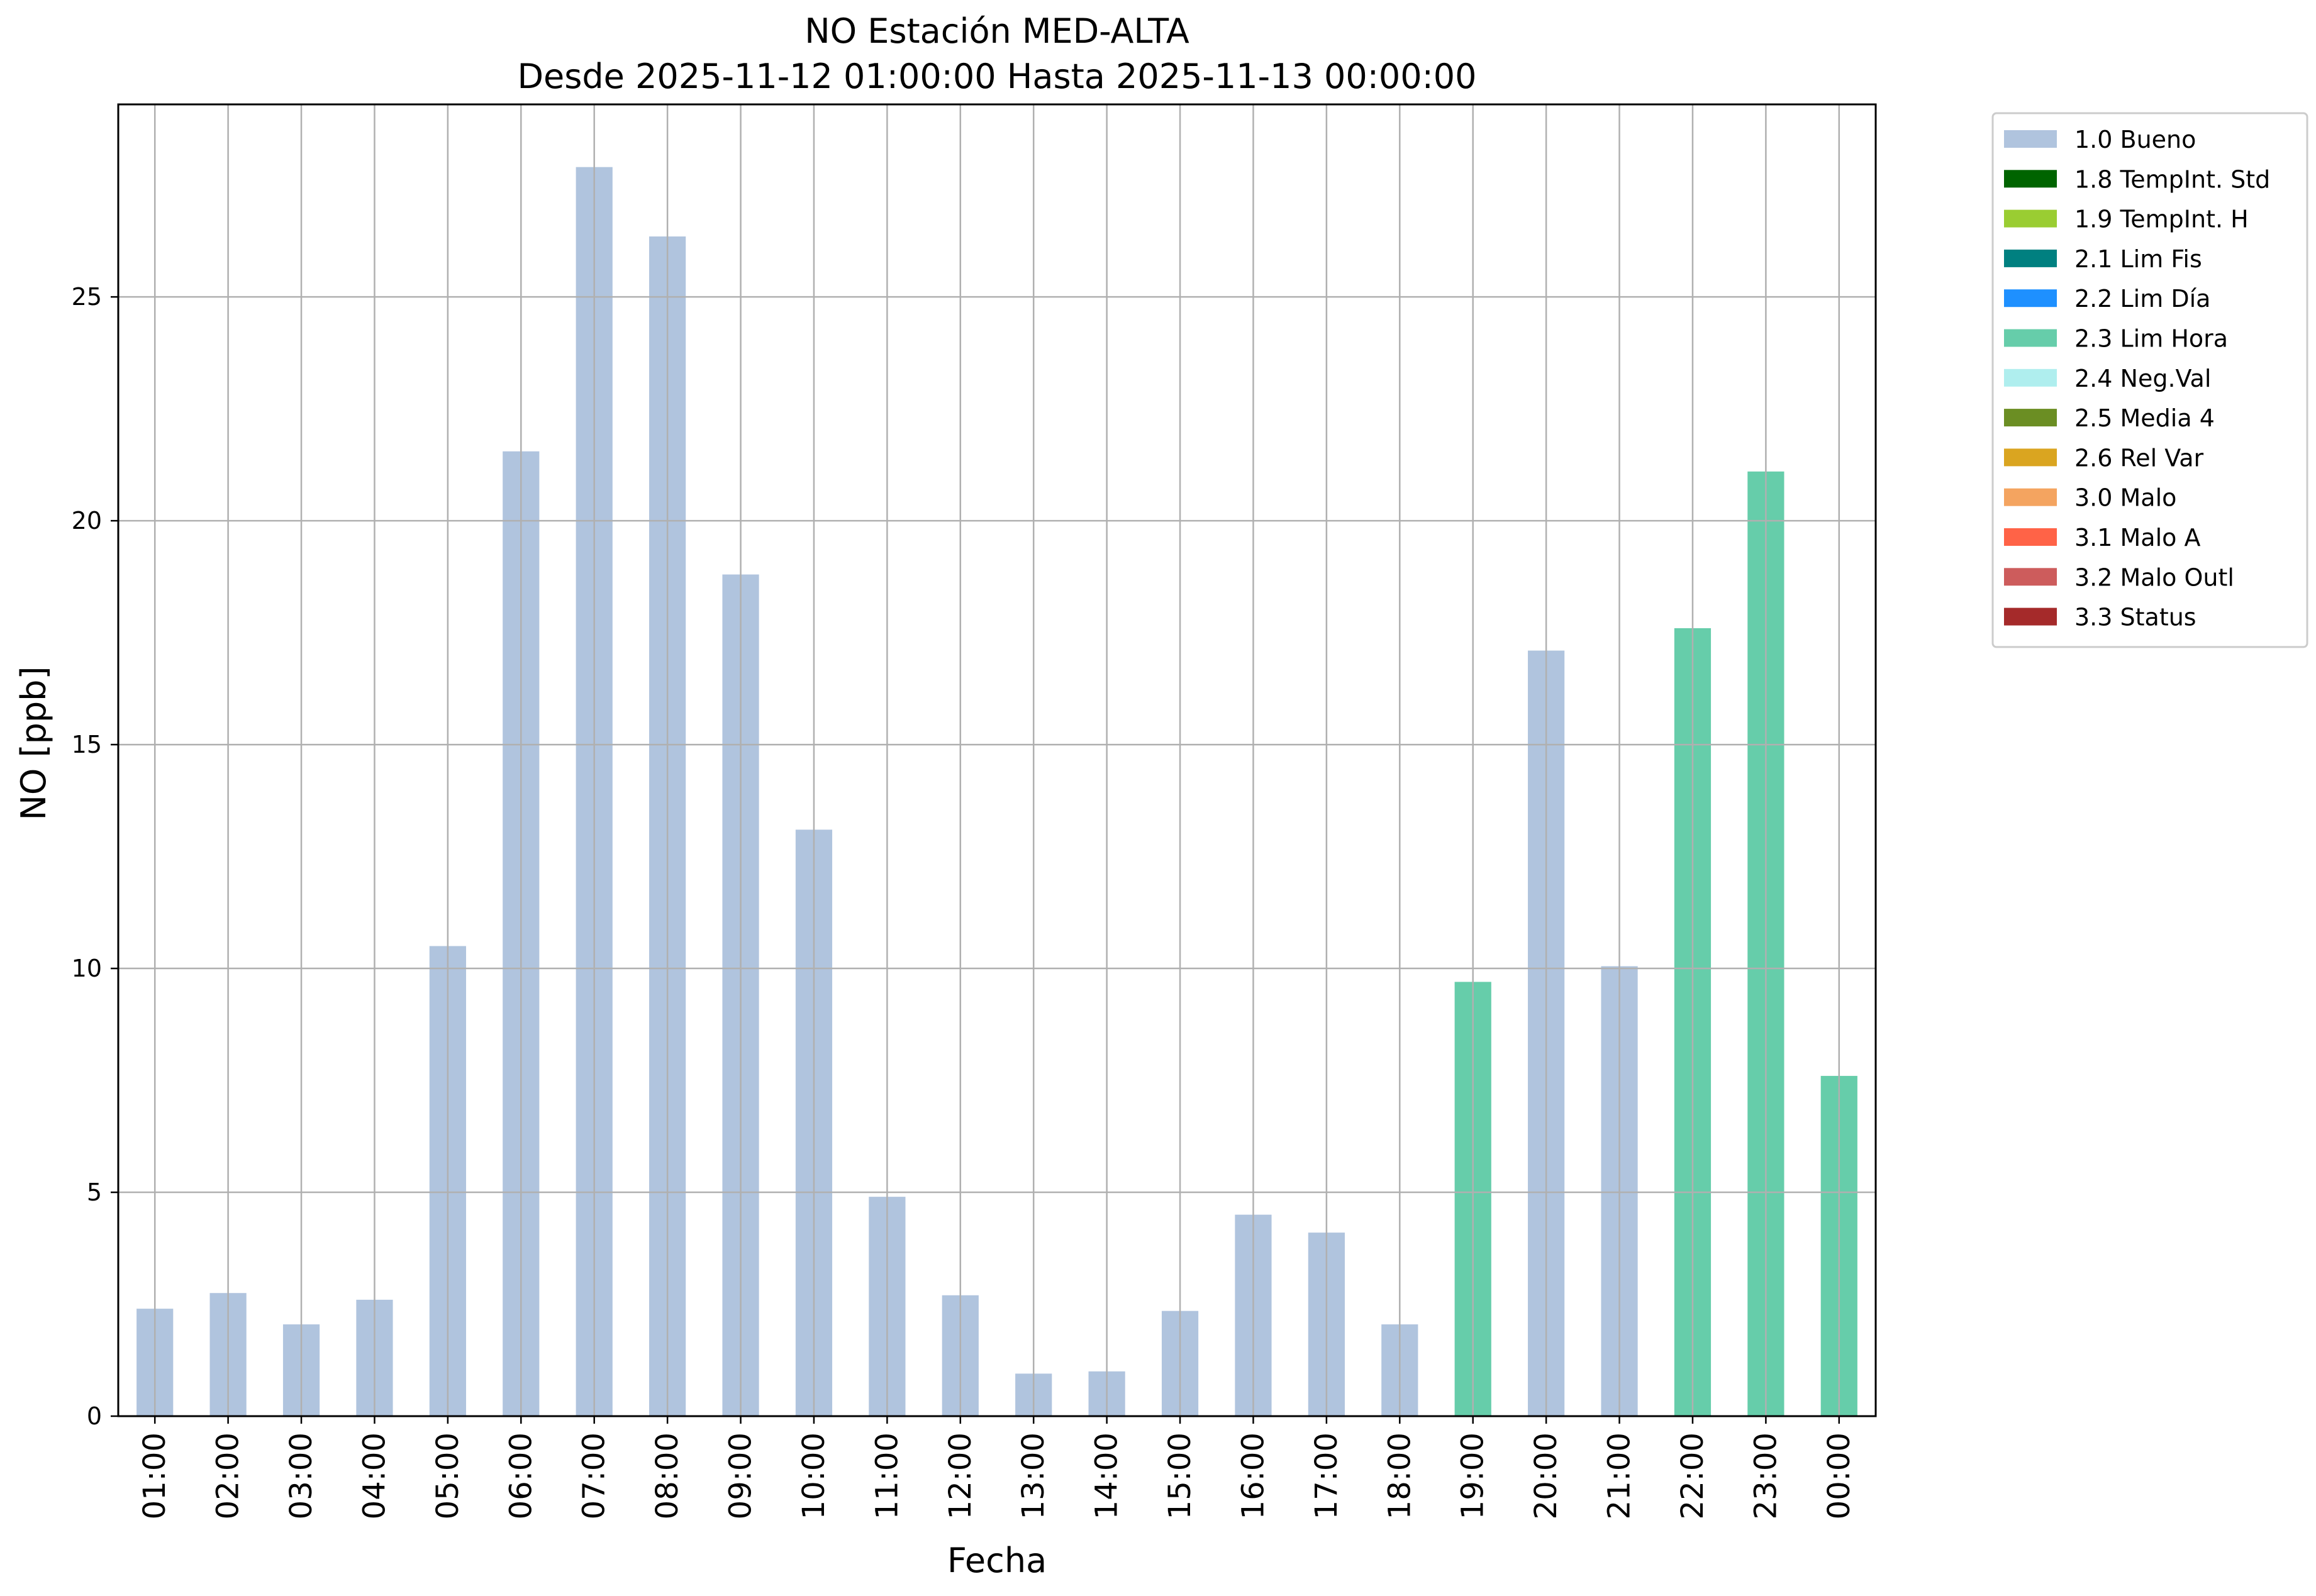 Image resolution: width=2316 pixels, height=1596 pixels. What do you see at coordinates (94, 1416) in the screenshot?
I see `y-tick-label: 0` at bounding box center [94, 1416].